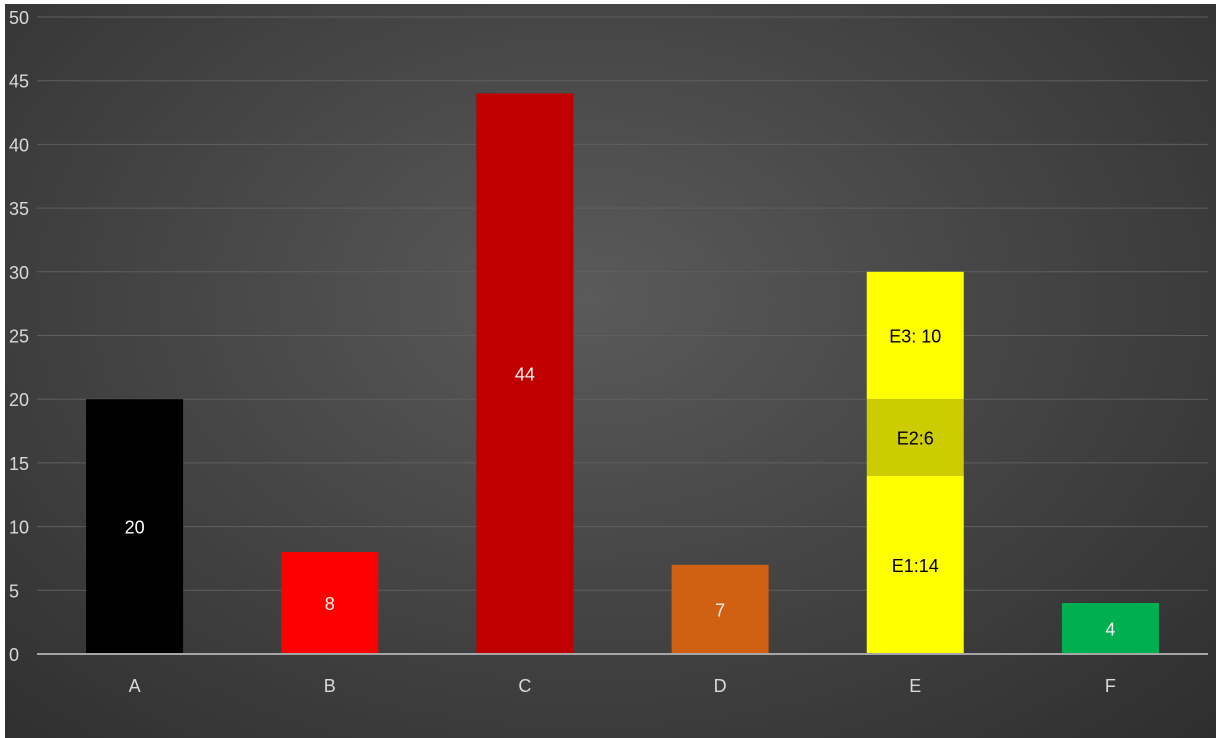 This screenshot has height=738, width=1216. What do you see at coordinates (19, 464) in the screenshot?
I see `y-tick-label: 15` at bounding box center [19, 464].